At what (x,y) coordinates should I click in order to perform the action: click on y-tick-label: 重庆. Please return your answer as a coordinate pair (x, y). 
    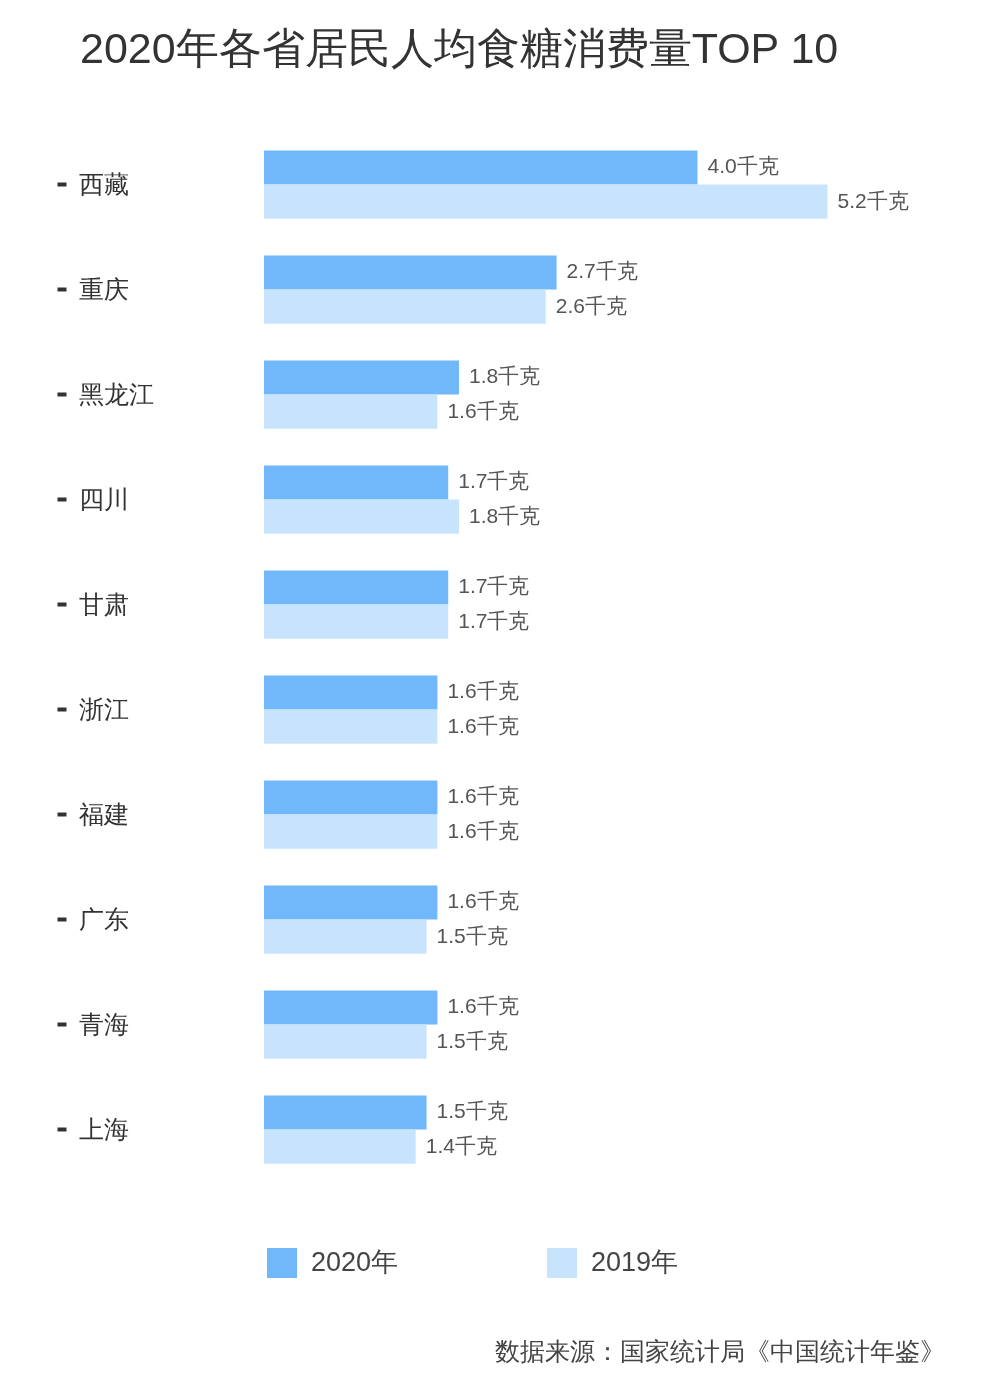
    Looking at the image, I should click on (103, 288).